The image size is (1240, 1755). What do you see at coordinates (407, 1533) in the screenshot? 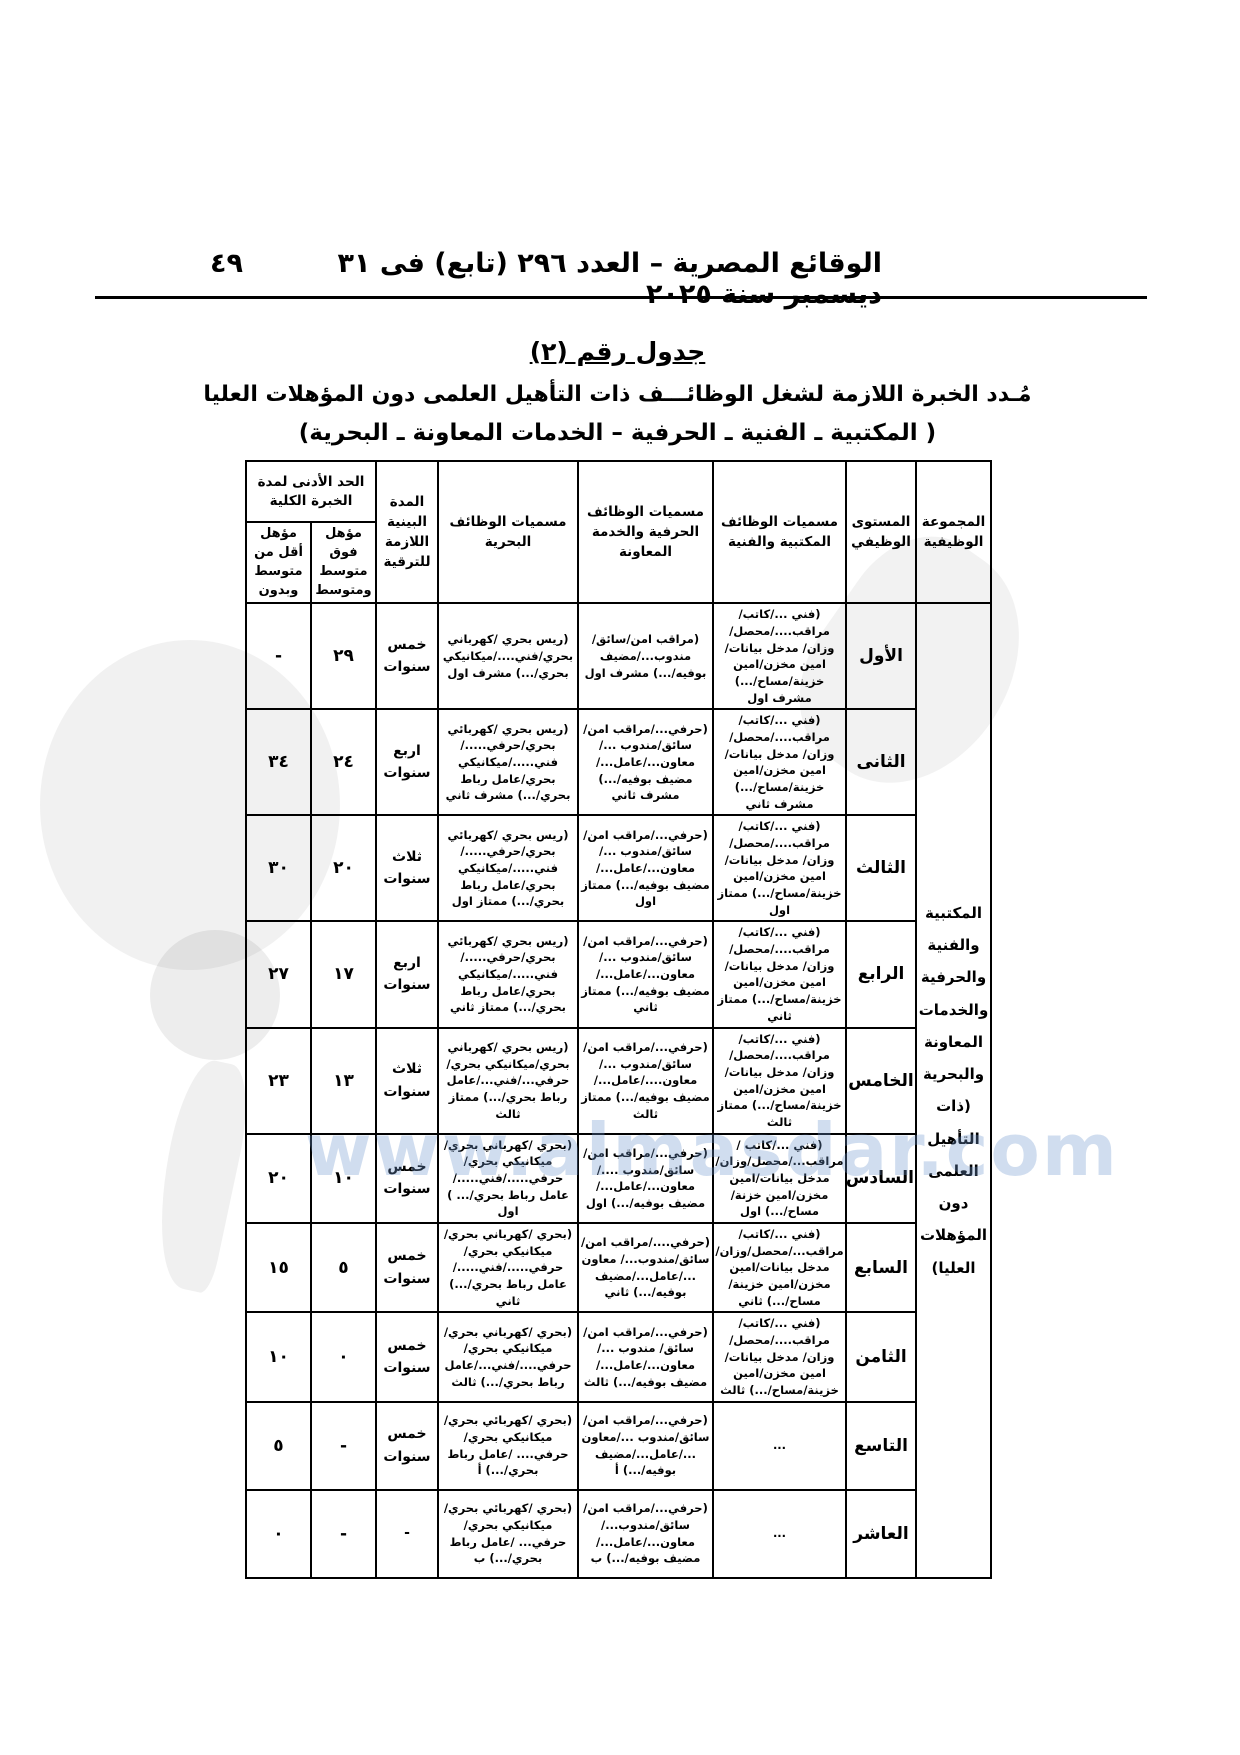
I see `duration-cell: -` at bounding box center [407, 1533].